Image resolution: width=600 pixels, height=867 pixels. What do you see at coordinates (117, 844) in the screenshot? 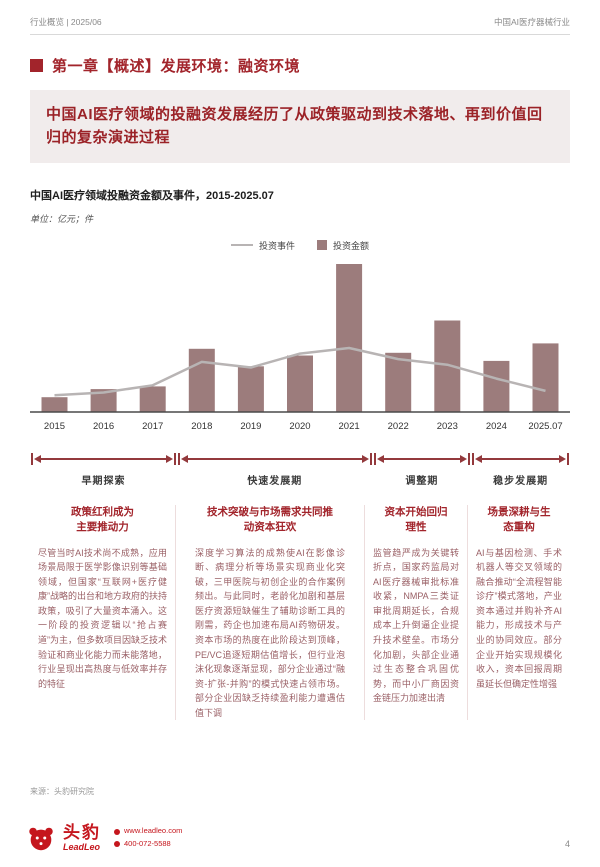
I see `phone-icon` at bounding box center [117, 844].